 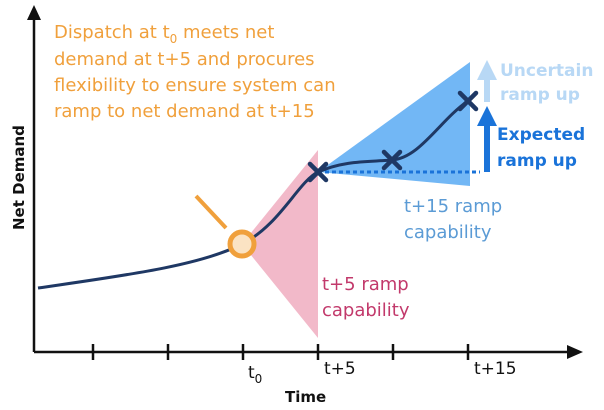 I want to click on expected-label-line2: ramp up, so click(x=537, y=161).